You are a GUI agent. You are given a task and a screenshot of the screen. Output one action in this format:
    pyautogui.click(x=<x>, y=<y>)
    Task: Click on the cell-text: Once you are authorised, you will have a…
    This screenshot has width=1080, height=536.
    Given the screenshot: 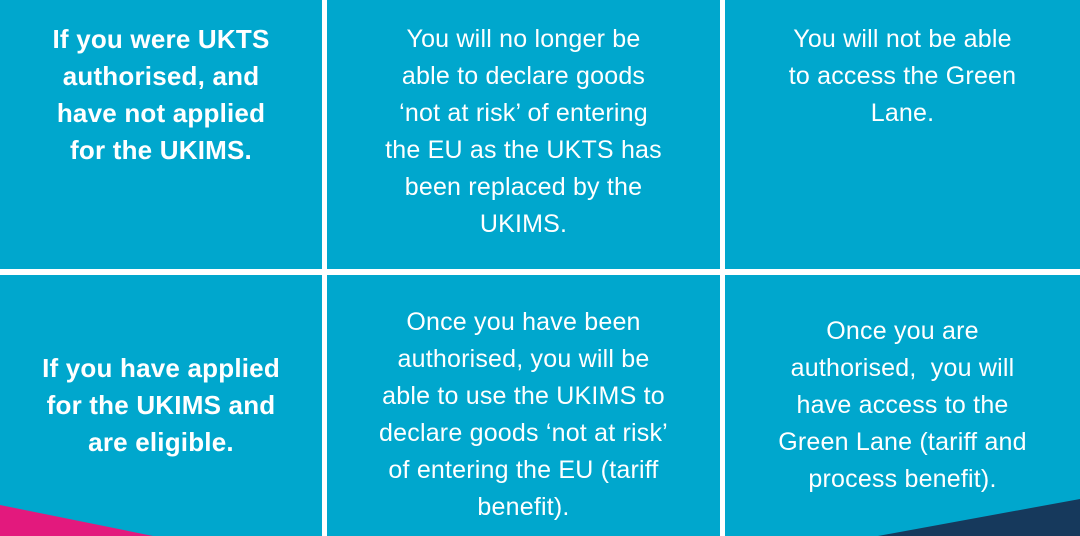 What is the action you would take?
    pyautogui.click(x=902, y=405)
    